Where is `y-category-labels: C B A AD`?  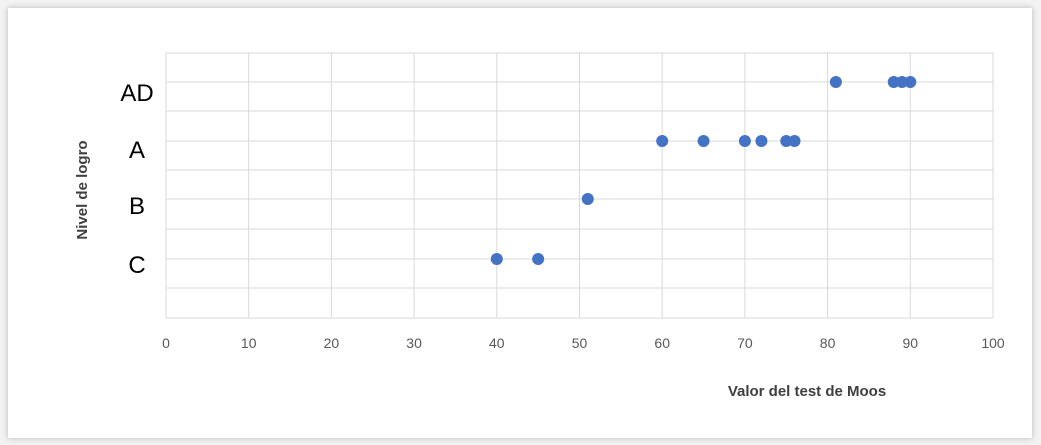 y-category-labels: C B A AD is located at coordinates (136, 179).